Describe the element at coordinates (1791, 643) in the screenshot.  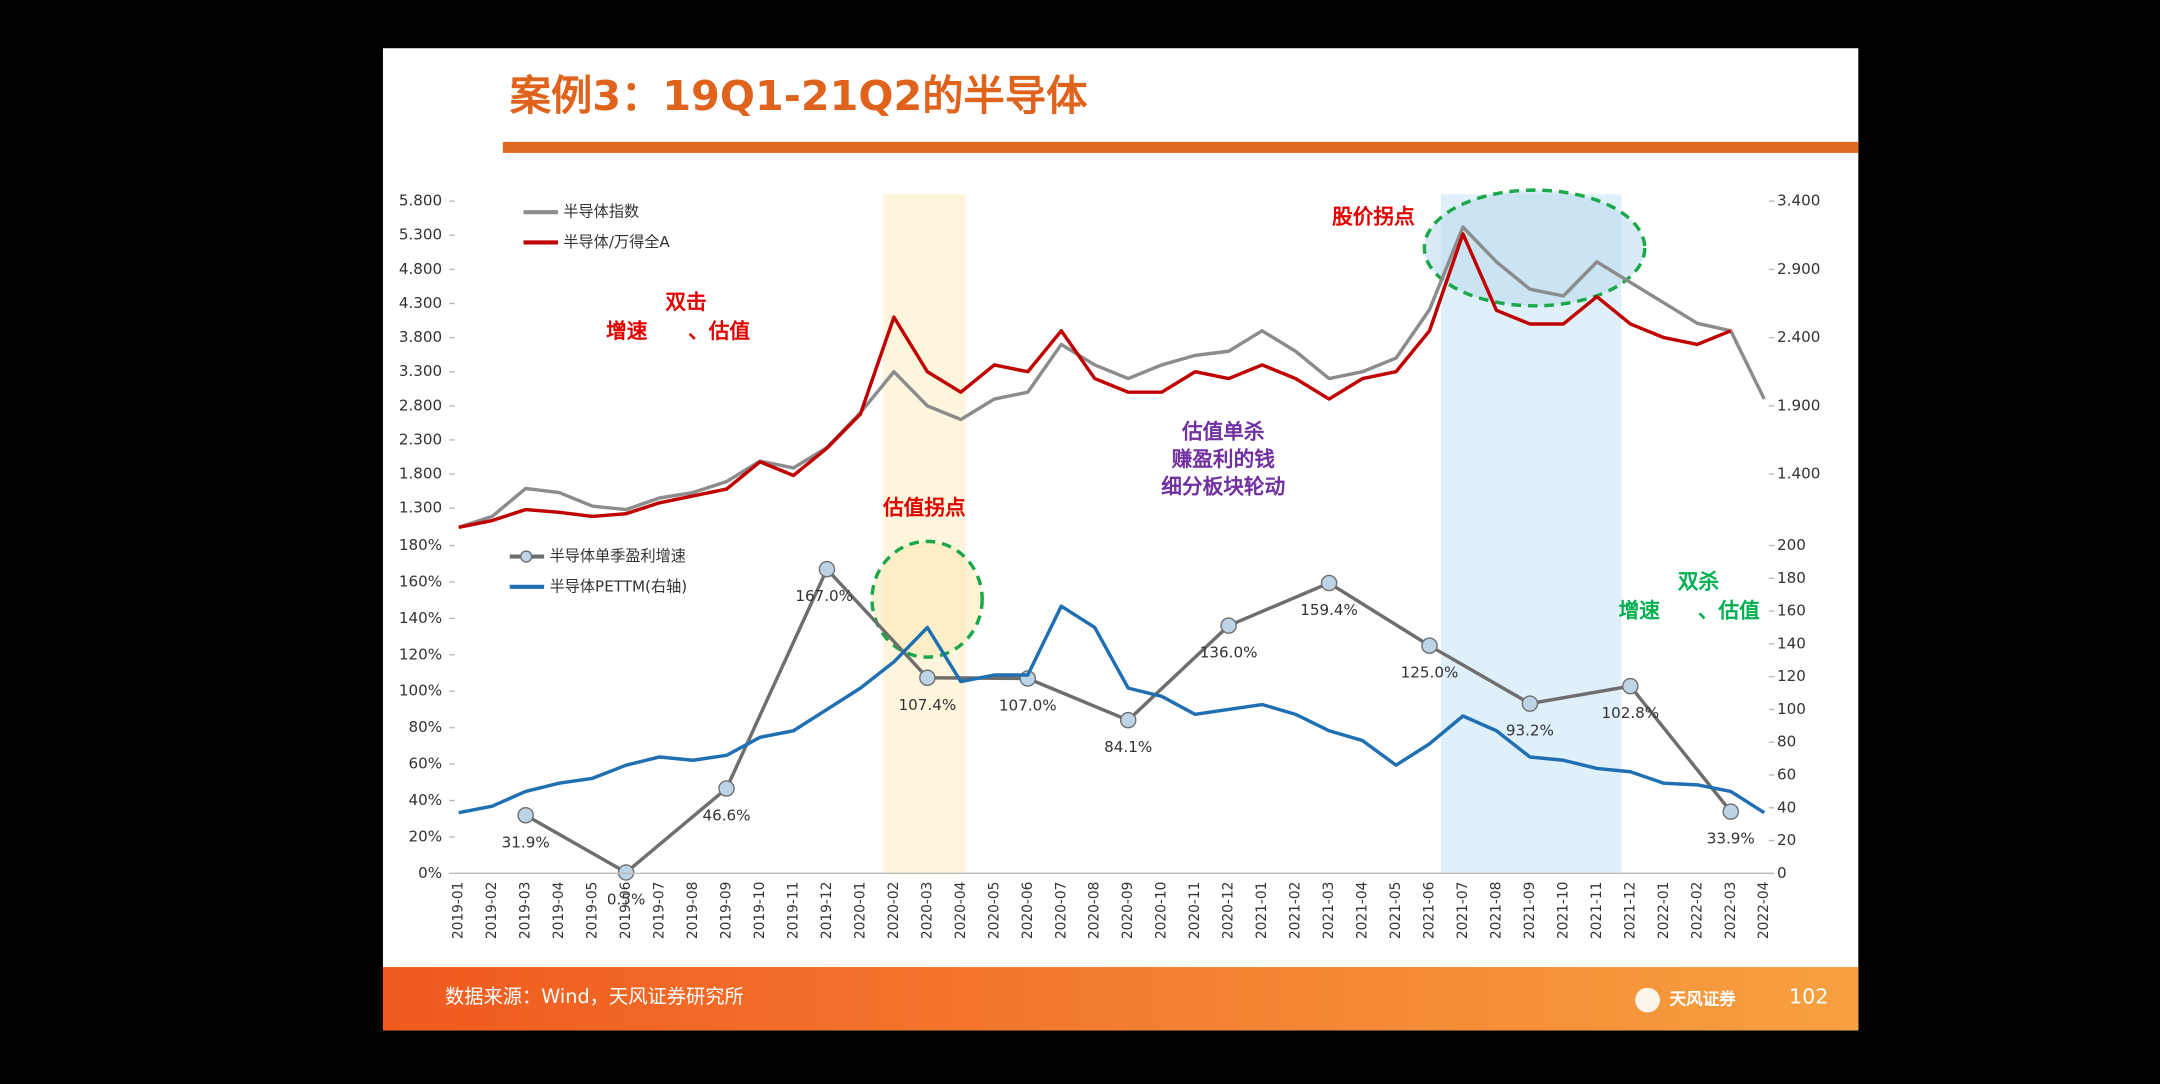
I see `y2-tick-label: 140` at that location.